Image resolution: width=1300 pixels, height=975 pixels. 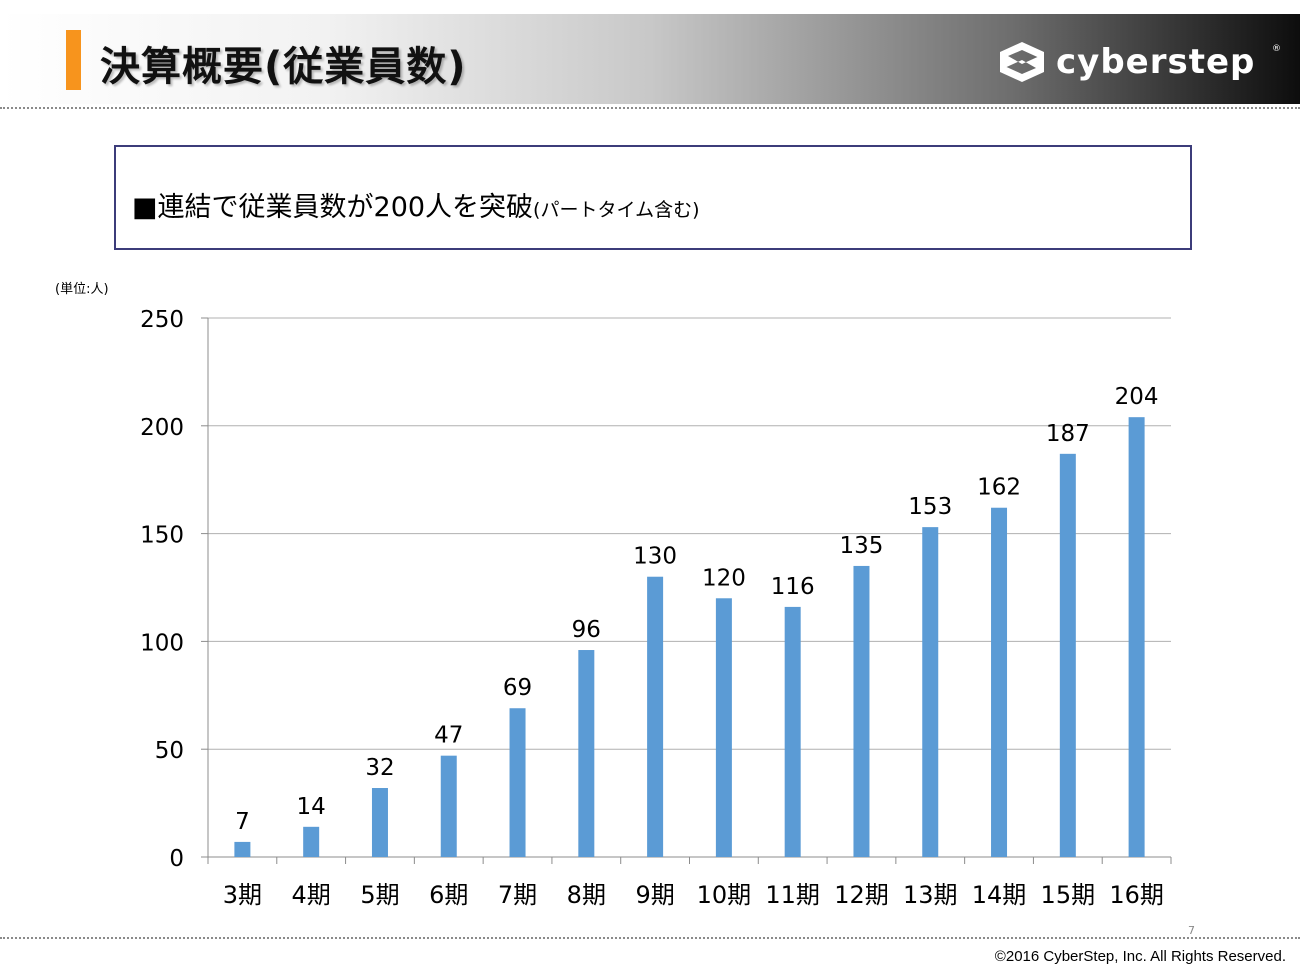 I want to click on x-tick-label: 13期, so click(x=930, y=895).